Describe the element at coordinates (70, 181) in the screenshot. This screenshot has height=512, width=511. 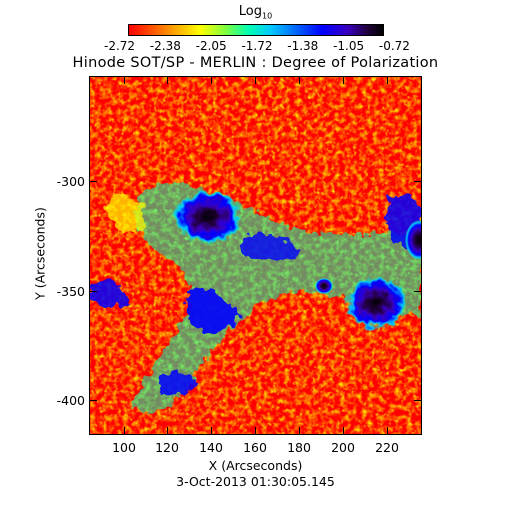
I see `y-tick-label: -300` at that location.